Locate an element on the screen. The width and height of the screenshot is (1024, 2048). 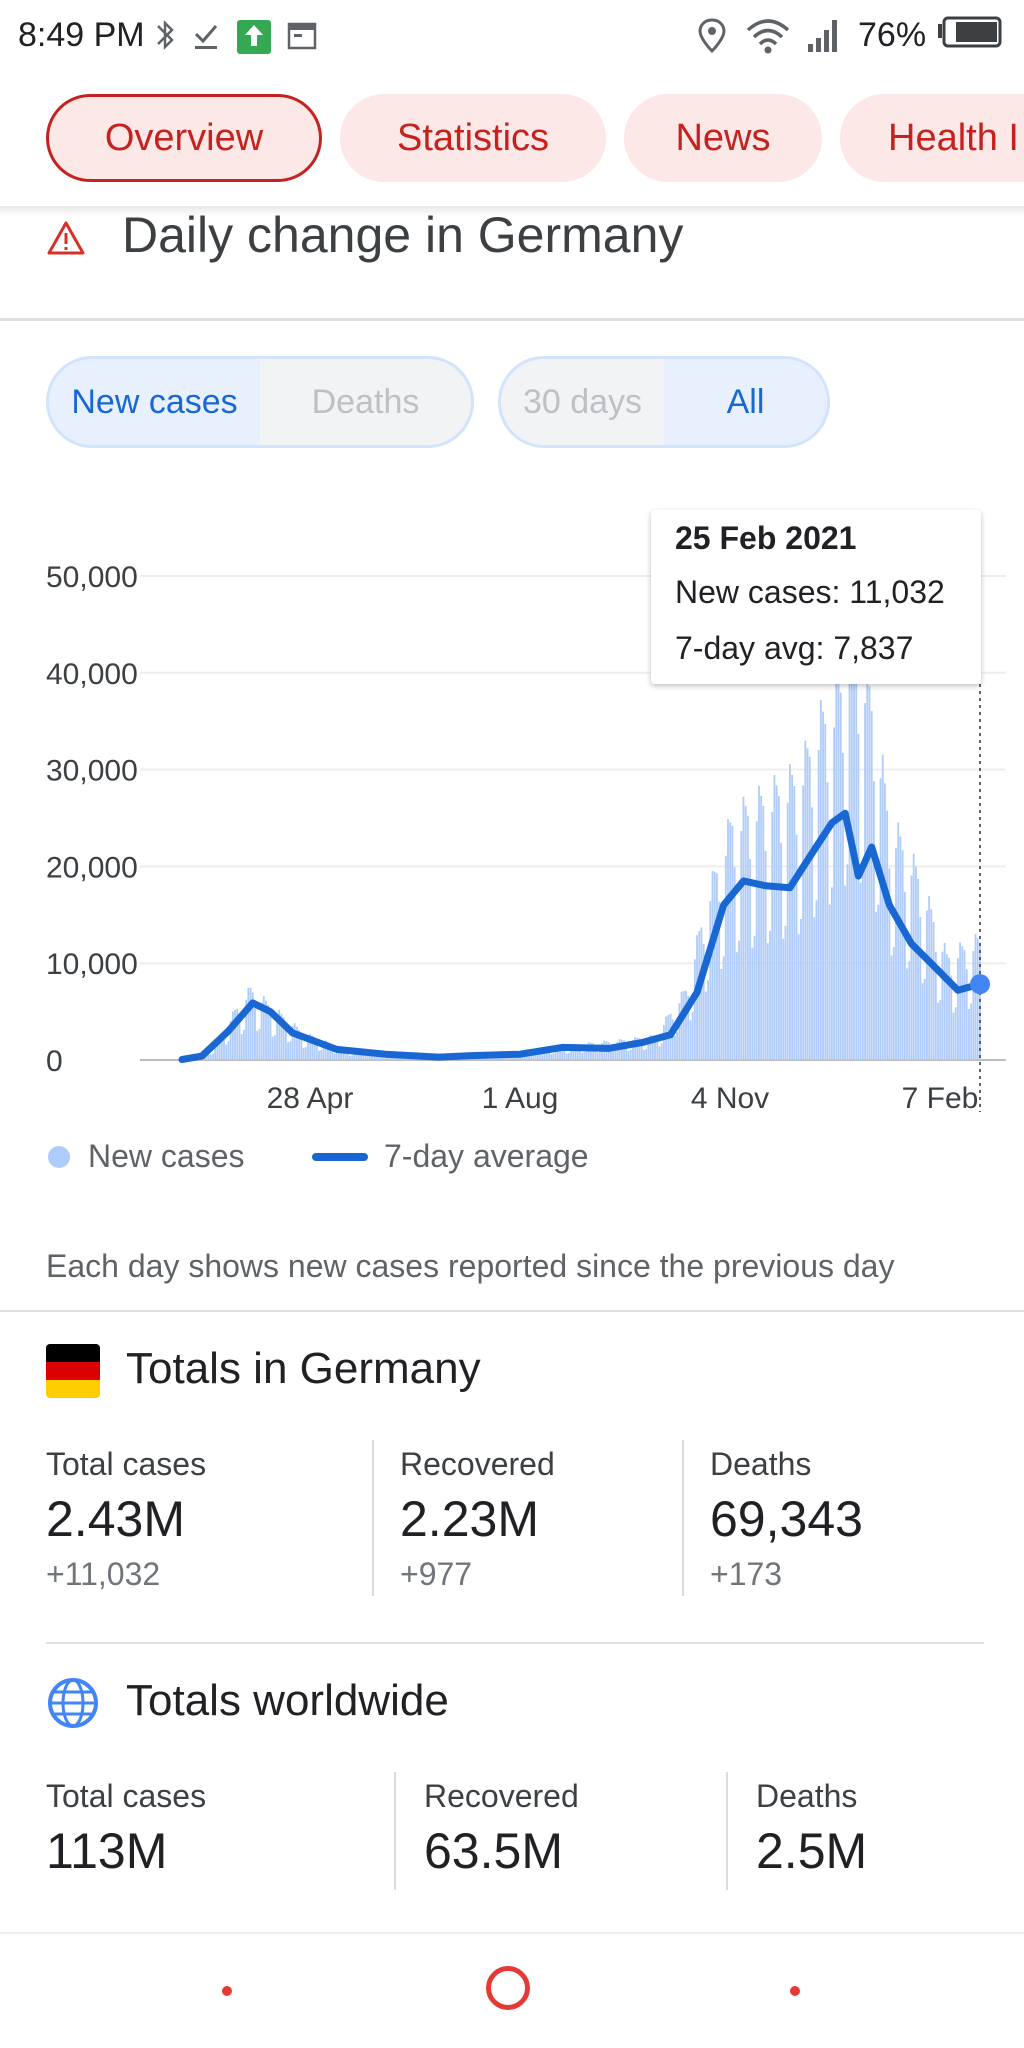
tab-overview: Overview is located at coordinates (184, 138).